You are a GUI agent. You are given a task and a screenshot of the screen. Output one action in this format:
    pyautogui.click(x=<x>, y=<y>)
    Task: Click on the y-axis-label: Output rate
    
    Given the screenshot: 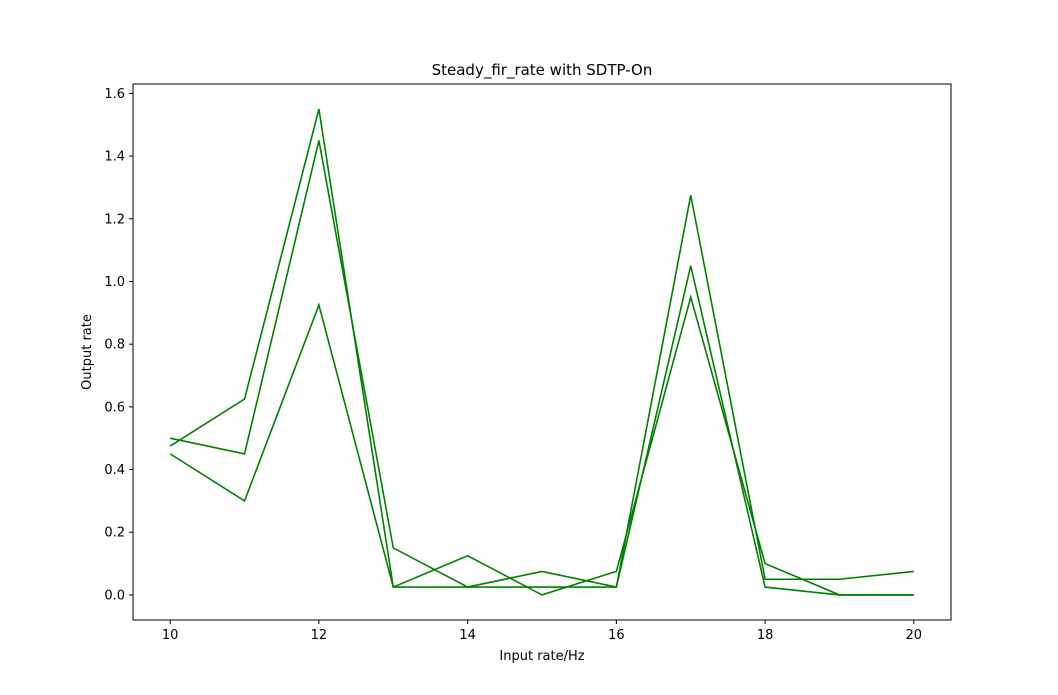 What is the action you would take?
    pyautogui.click(x=87, y=352)
    